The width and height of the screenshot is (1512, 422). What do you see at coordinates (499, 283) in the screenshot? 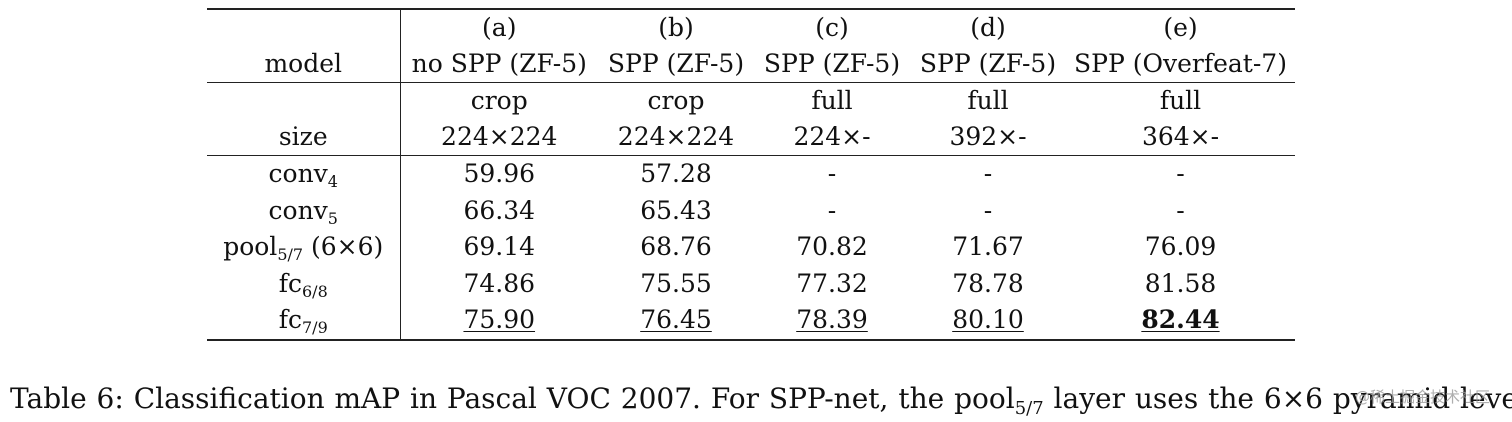
I see `table-cell: 74.86` at bounding box center [499, 283].